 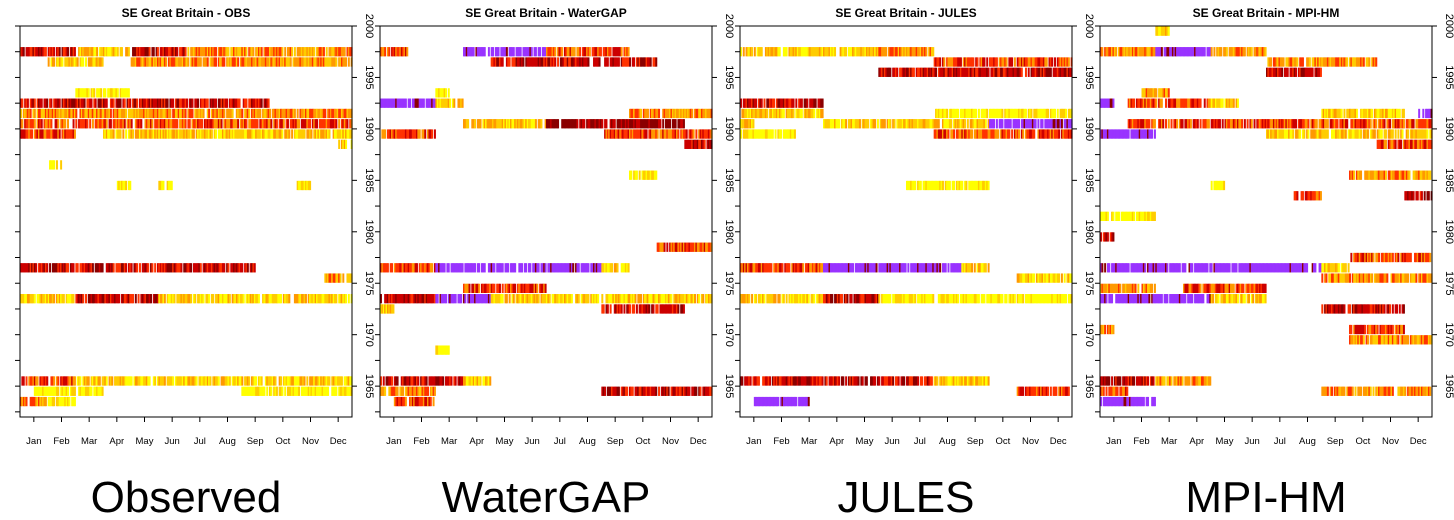 I want to click on x-tick-label: May, so click(x=145, y=441).